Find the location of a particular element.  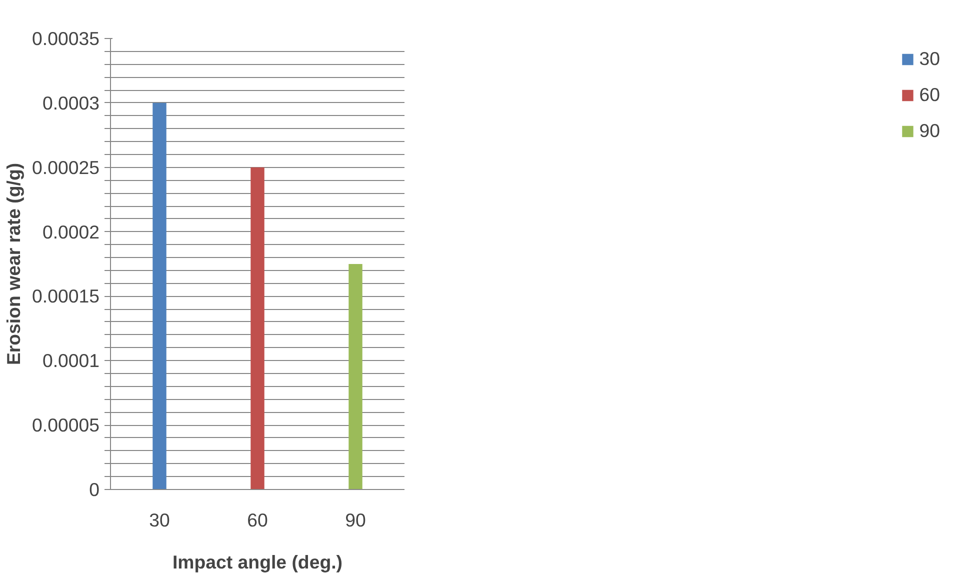

x-tick-label: 30 is located at coordinates (159, 520).